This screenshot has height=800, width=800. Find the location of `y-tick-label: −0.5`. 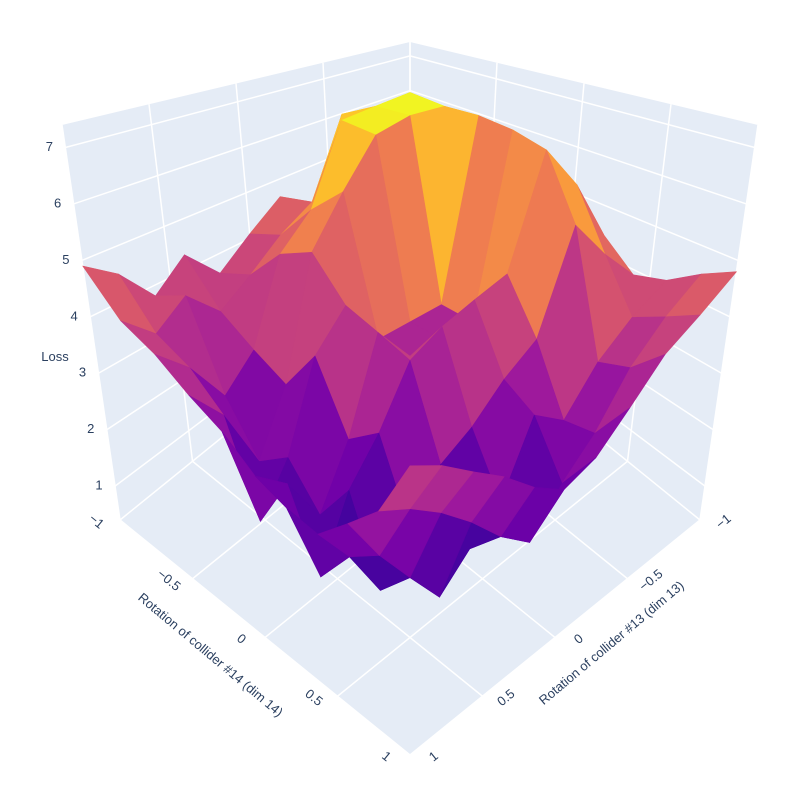

y-tick-label: −0.5 is located at coordinates (650, 580).